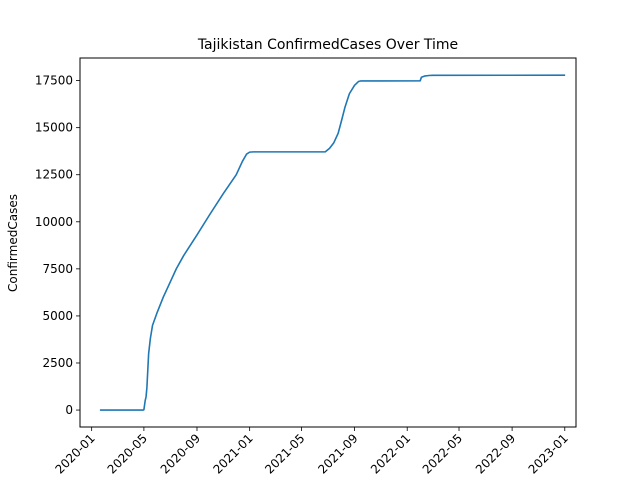 The height and width of the screenshot is (480, 640). What do you see at coordinates (13, 243) in the screenshot?
I see `y-axis-label: ConfirmedCases` at bounding box center [13, 243].